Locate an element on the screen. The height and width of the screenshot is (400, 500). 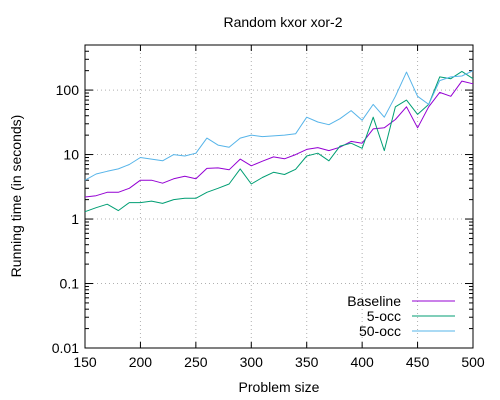
y-axis-label: Running time (in seconds) is located at coordinates (16, 196).